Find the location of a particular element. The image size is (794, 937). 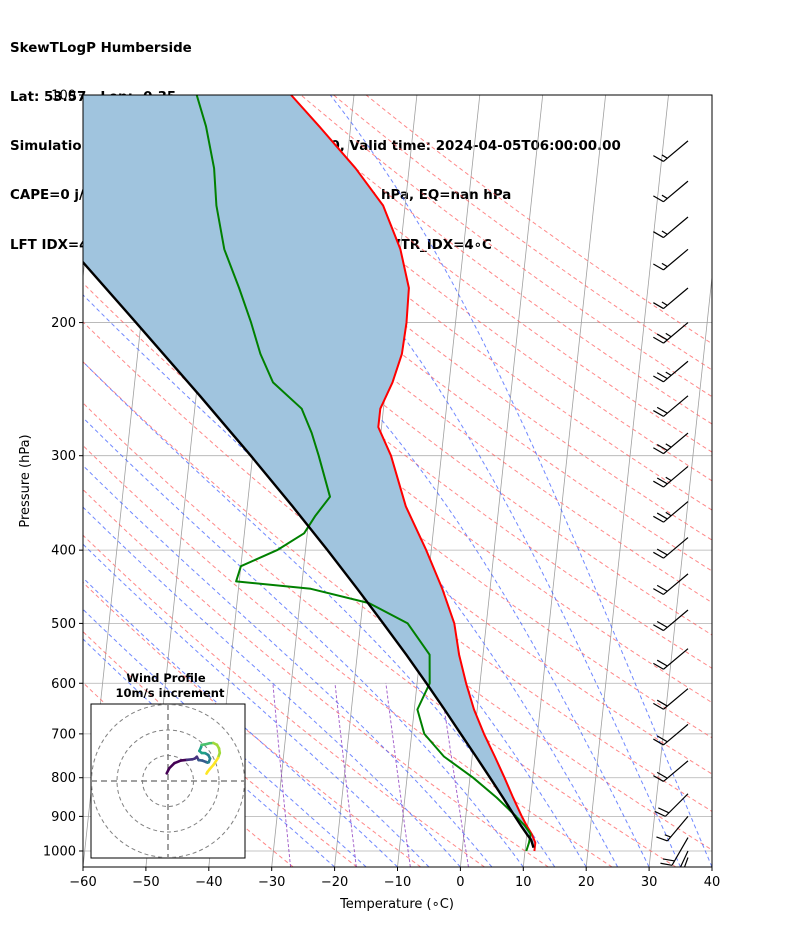

x-tick-label: −10 is located at coordinates (397, 882).